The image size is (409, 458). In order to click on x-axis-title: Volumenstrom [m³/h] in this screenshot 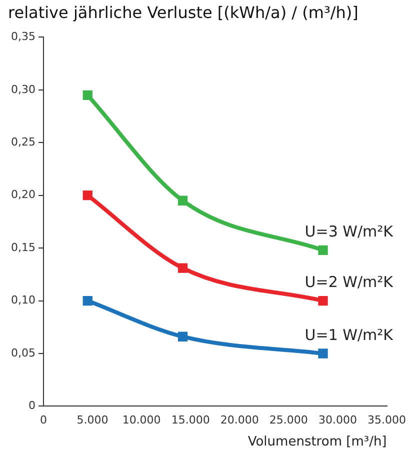, I will do `click(317, 442)`.